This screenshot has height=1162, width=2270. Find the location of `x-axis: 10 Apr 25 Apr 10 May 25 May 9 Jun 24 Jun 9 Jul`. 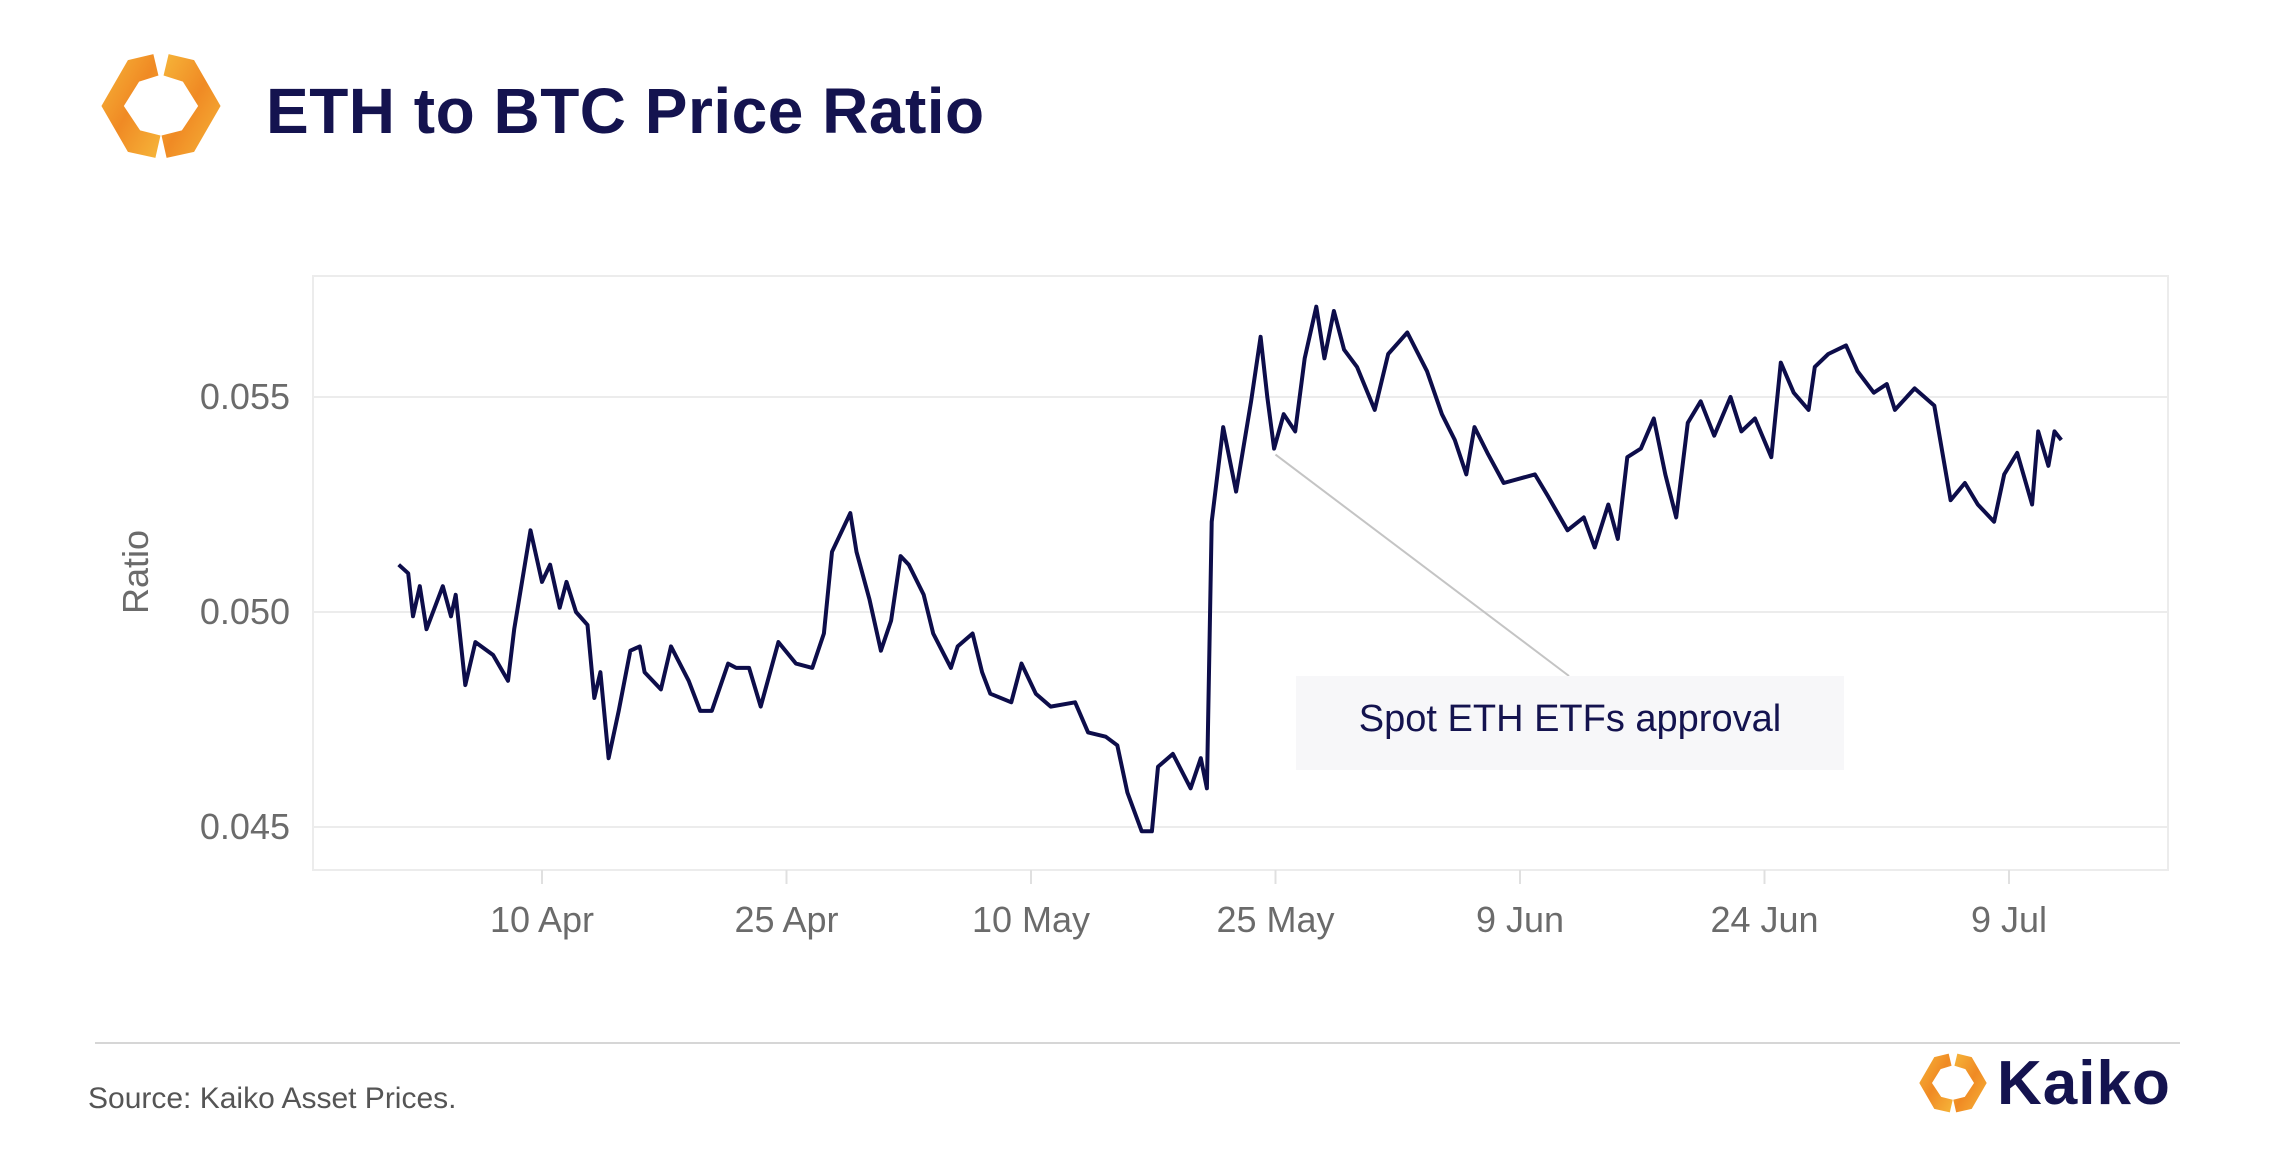

x-axis: 10 Apr 25 Apr 10 May 25 May 9 Jun 24 Jun 9 Jul is located at coordinates (1268, 905).